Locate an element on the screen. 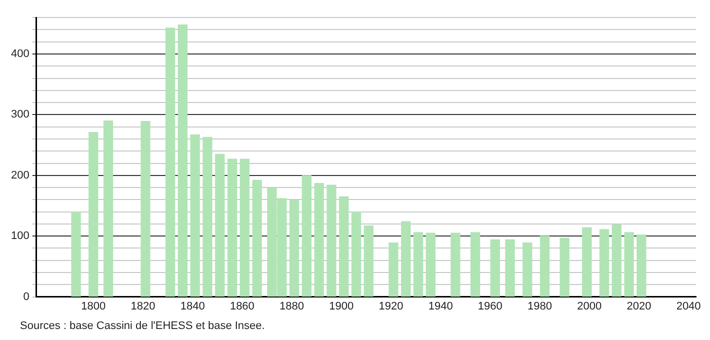  x-tick-label: 1980 is located at coordinates (540, 306).